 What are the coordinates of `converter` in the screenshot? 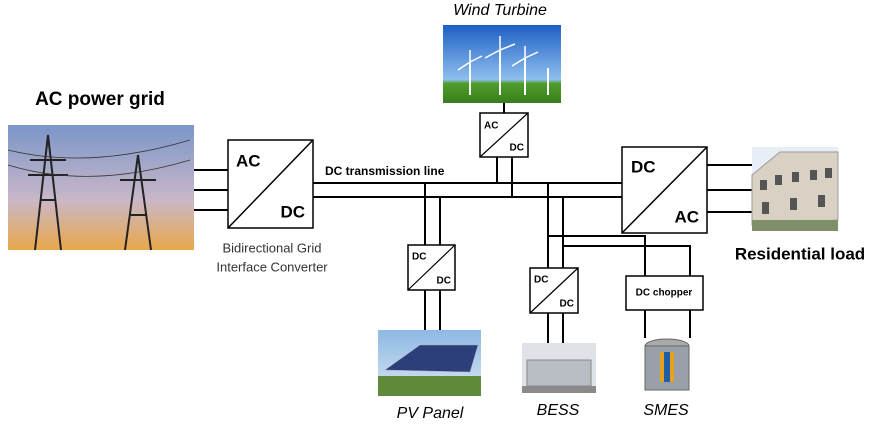 It's located at (664, 293).